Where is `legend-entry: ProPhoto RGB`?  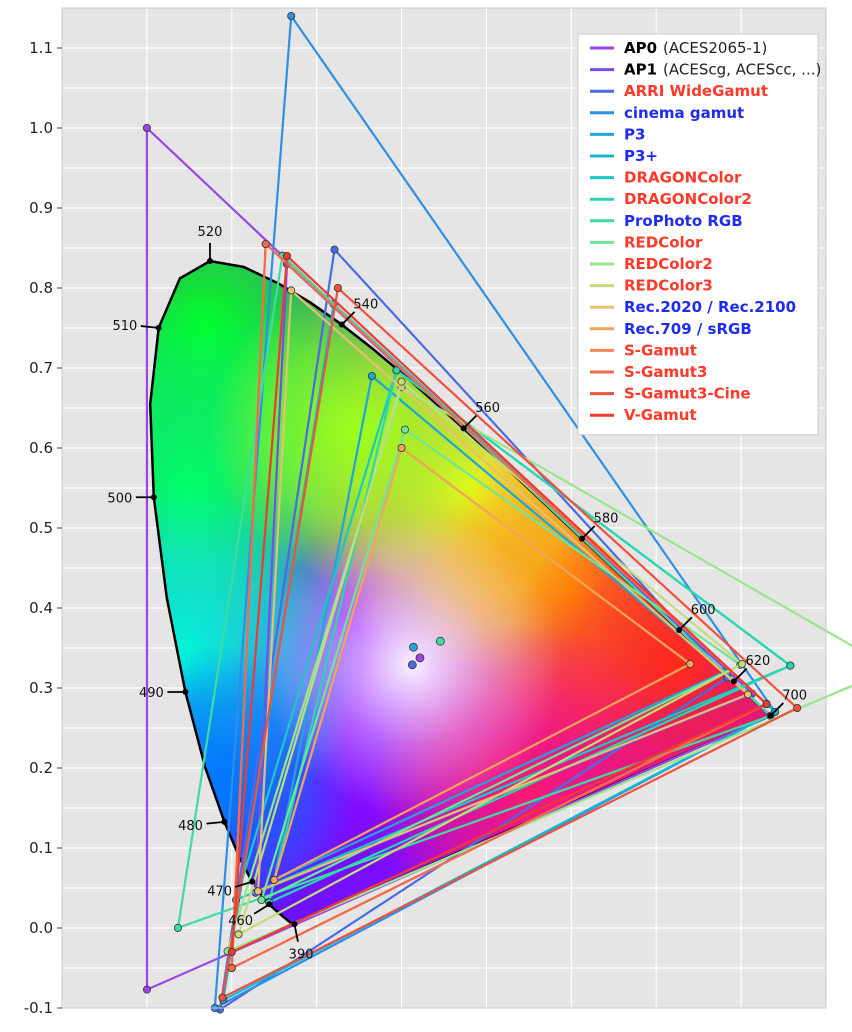
legend-entry: ProPhoto RGB is located at coordinates (683, 221).